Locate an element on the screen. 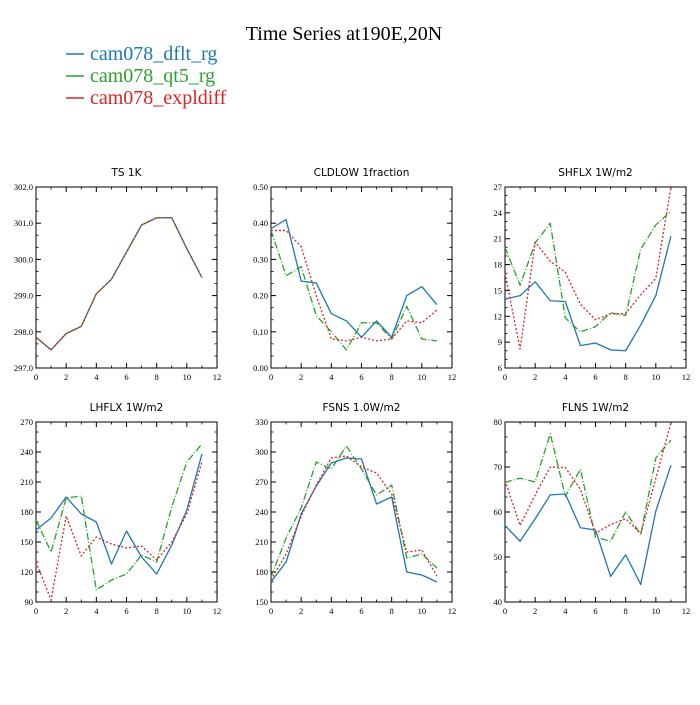  y-tick-label: 60 is located at coordinates (498, 512).